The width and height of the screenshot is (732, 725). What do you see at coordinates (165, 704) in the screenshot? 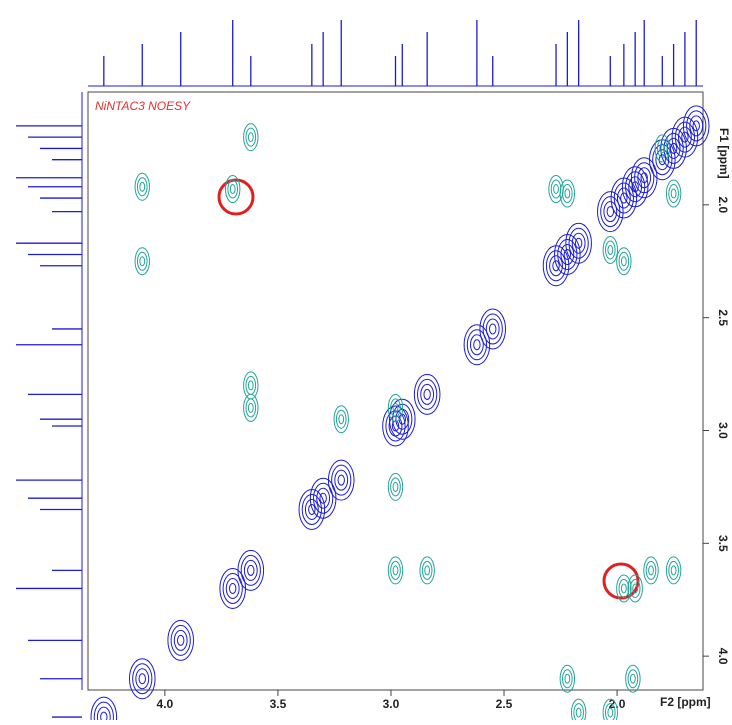
I see `x-tick-label: 4.0` at bounding box center [165, 704].